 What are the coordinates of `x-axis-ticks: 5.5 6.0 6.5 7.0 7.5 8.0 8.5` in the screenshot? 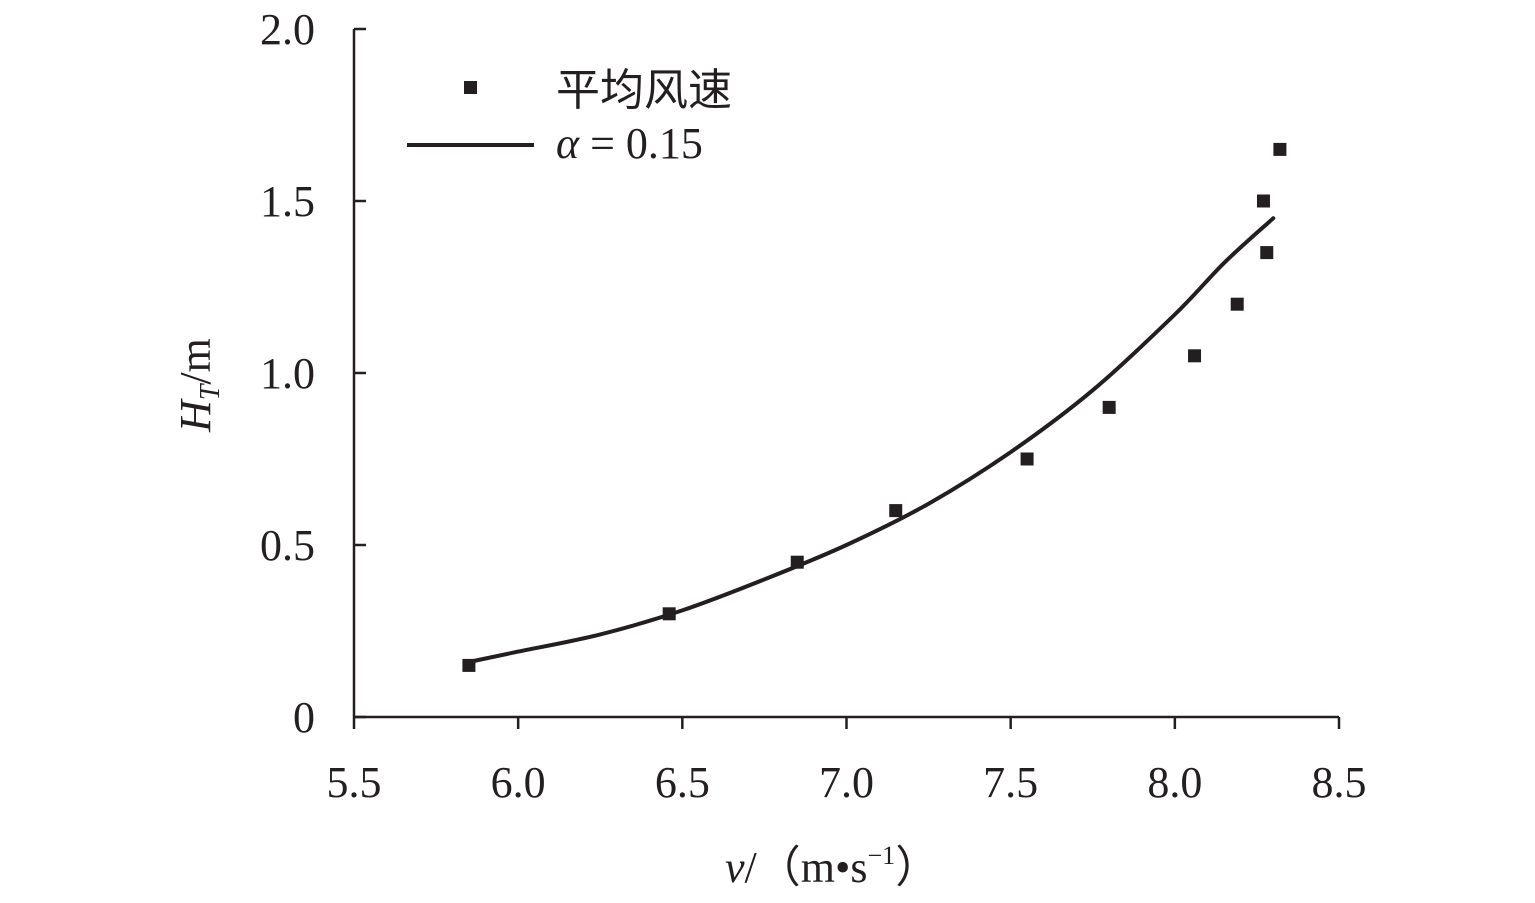 It's located at (847, 762).